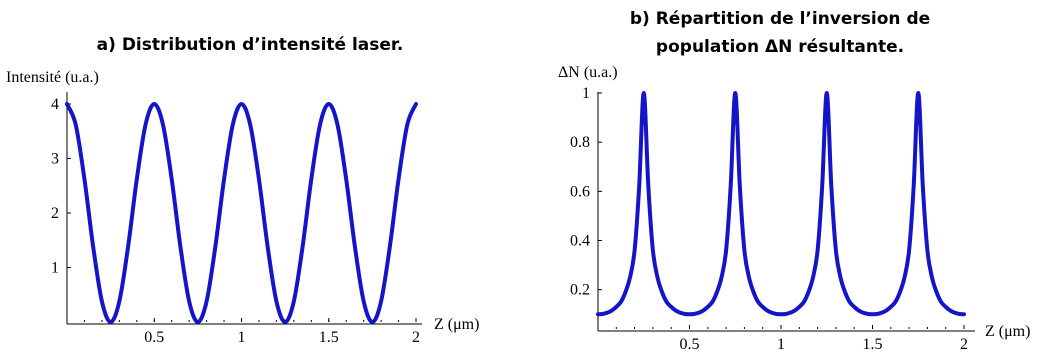 The image size is (1045, 354). Describe the element at coordinates (55, 159) in the screenshot. I see `chart-a-y-tick-label: 3` at that location.